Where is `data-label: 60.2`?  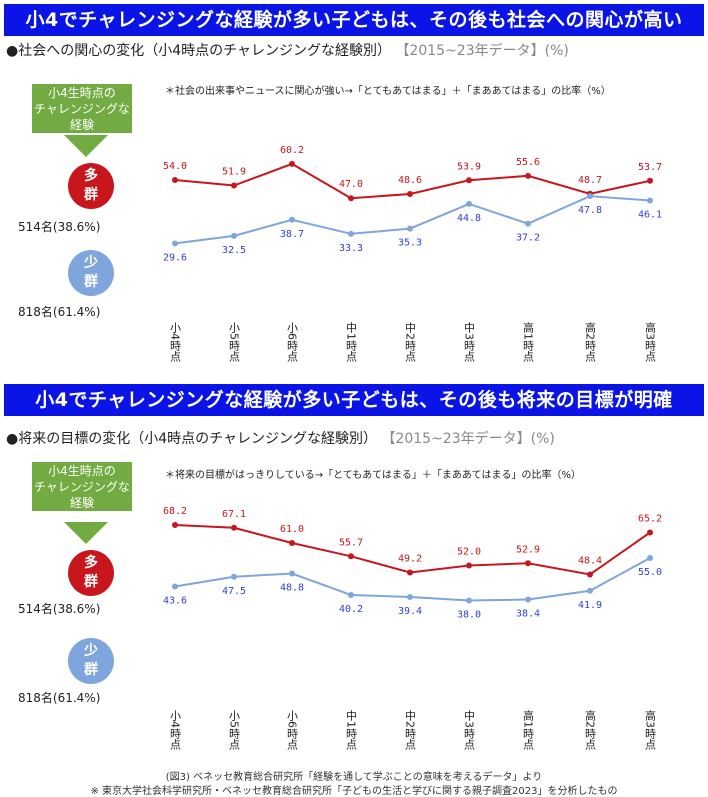
data-label: 60.2 is located at coordinates (292, 150).